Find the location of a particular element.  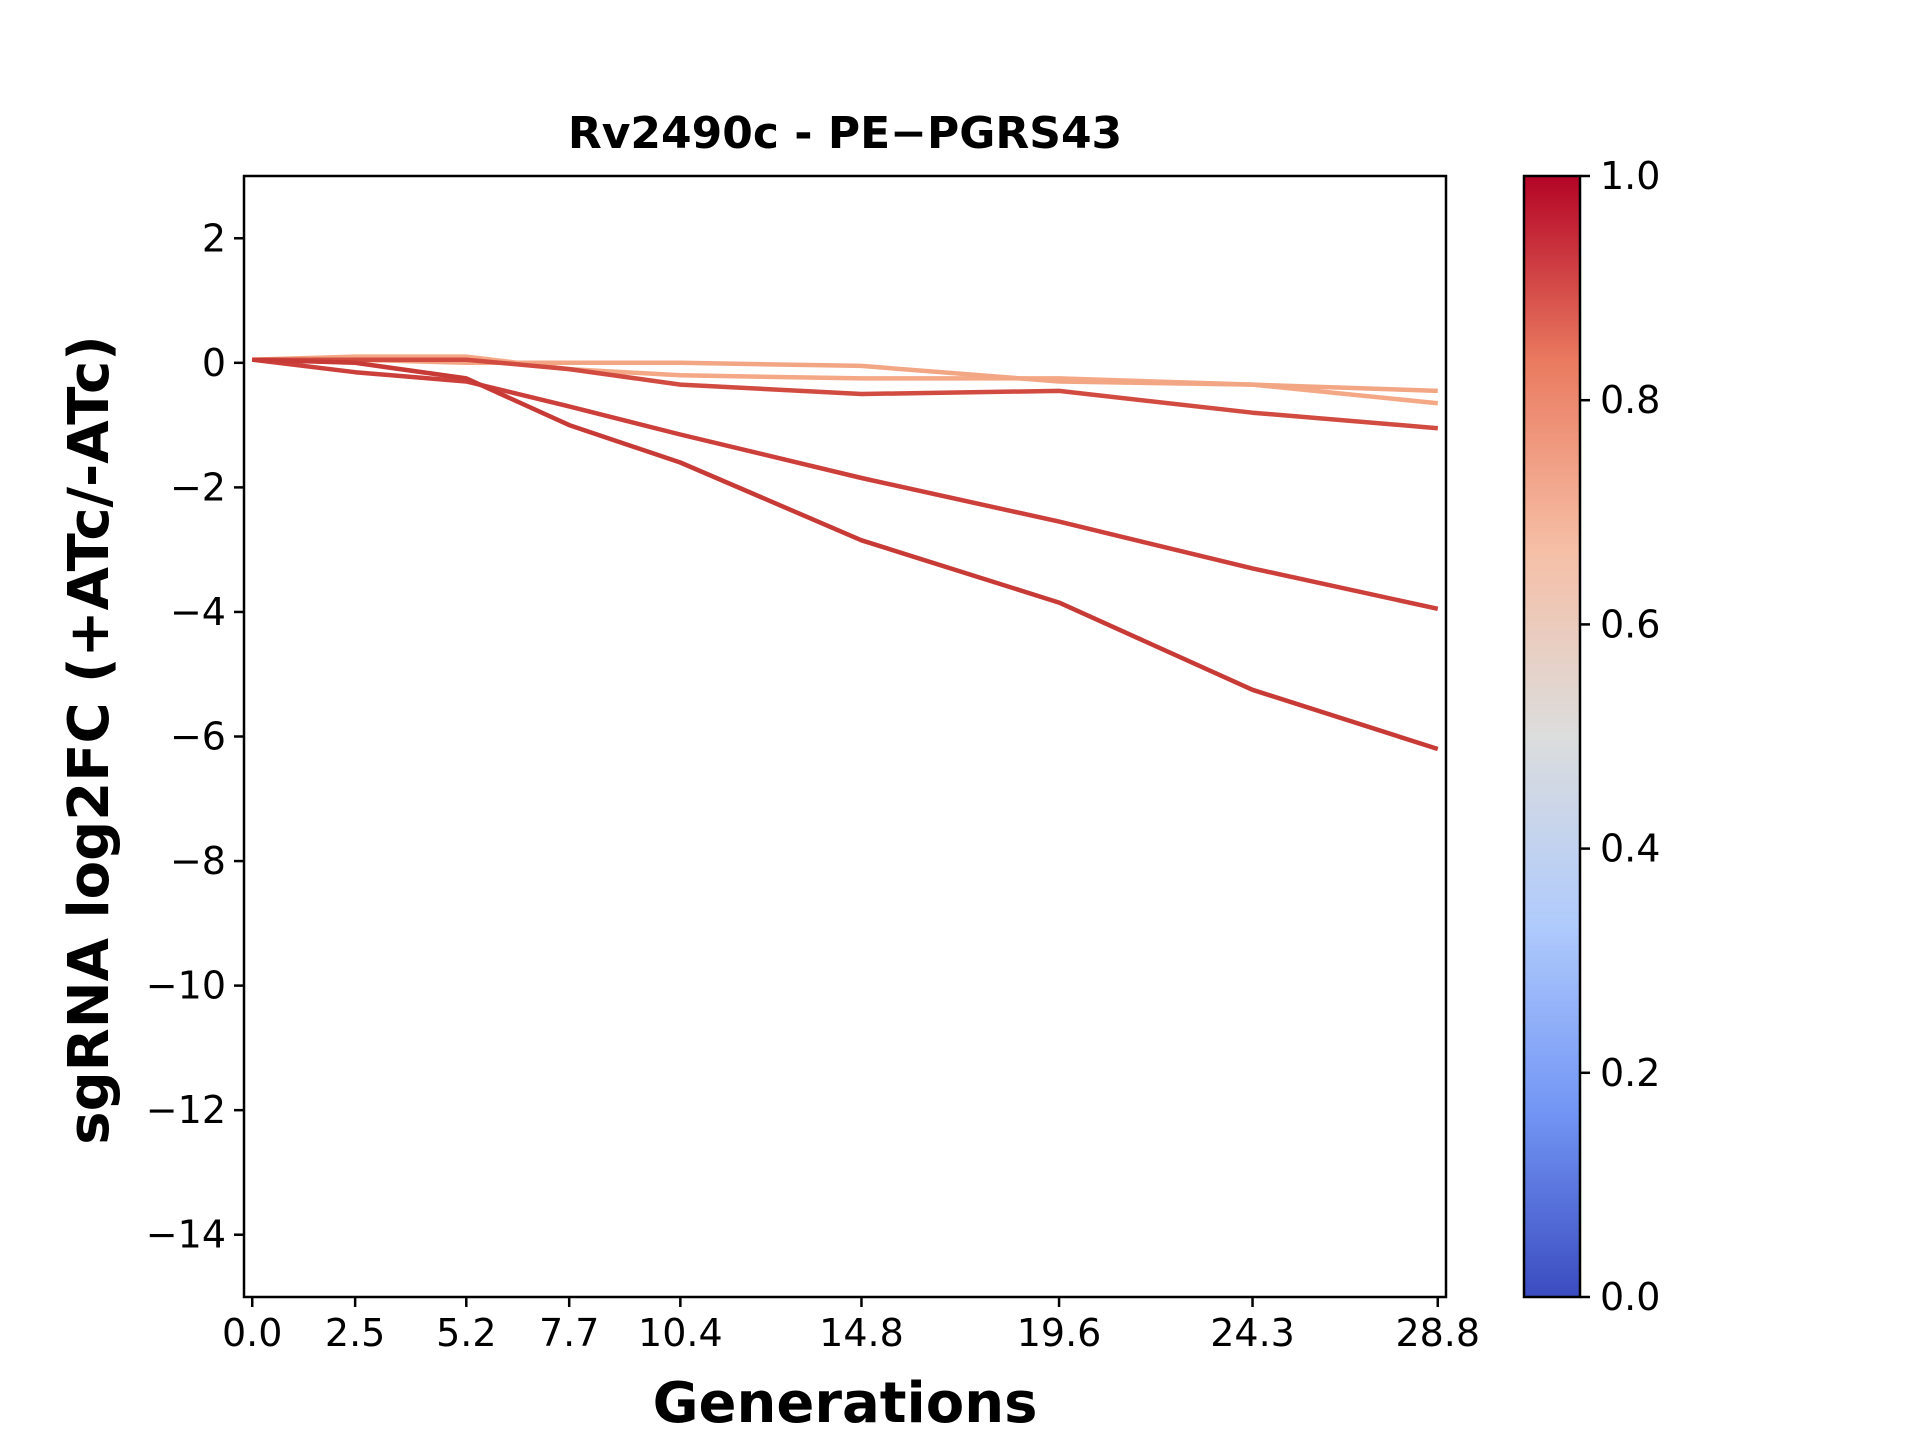

x-tick-label: 14.8 is located at coordinates (861, 1333).